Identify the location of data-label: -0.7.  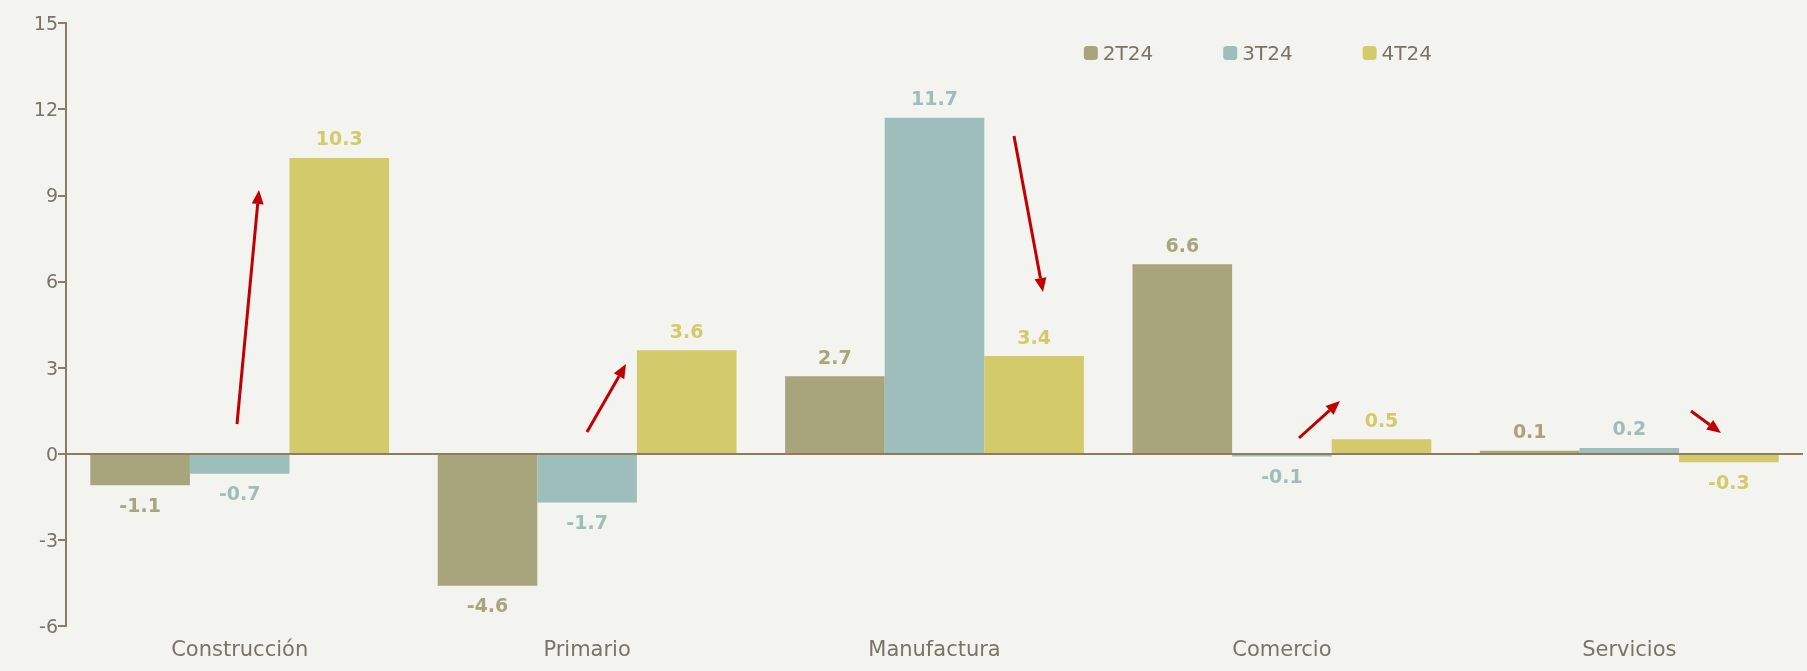
(239, 493).